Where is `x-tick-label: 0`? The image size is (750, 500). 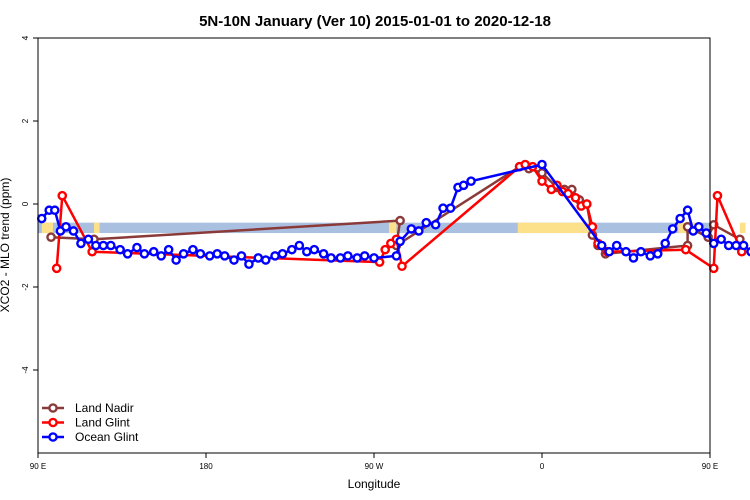 x-tick-label: 0 is located at coordinates (542, 466).